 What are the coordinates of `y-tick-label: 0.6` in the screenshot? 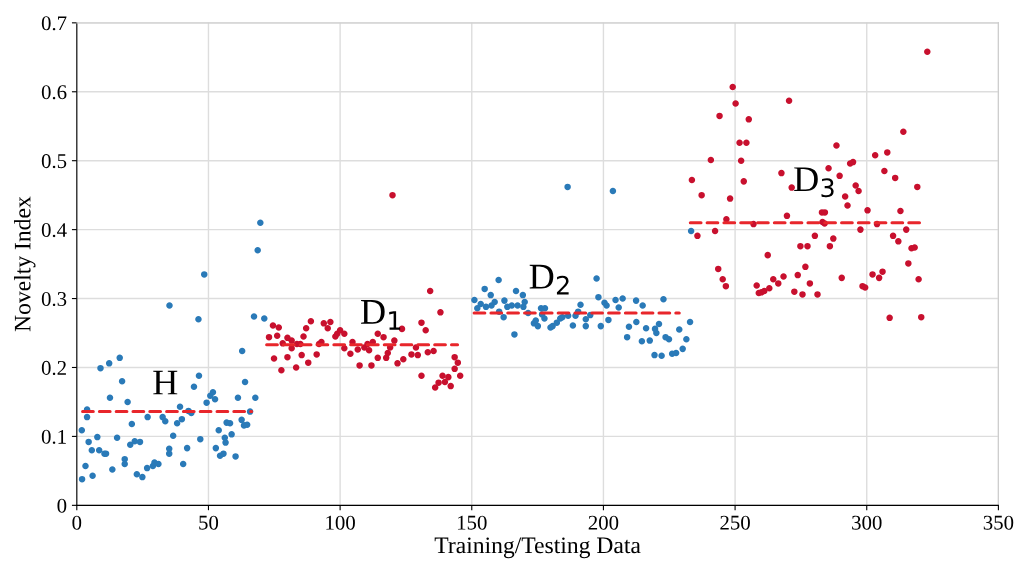 It's located at (54, 92).